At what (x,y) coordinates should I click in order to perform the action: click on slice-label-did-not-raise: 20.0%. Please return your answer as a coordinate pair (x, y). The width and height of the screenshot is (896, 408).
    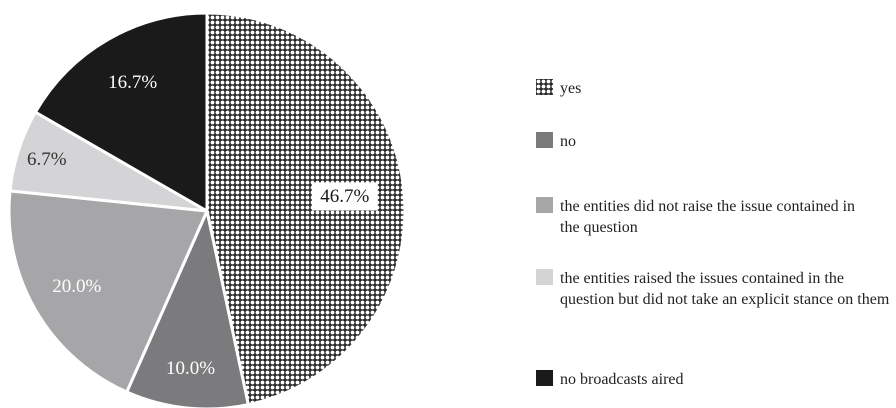
    Looking at the image, I should click on (76, 286).